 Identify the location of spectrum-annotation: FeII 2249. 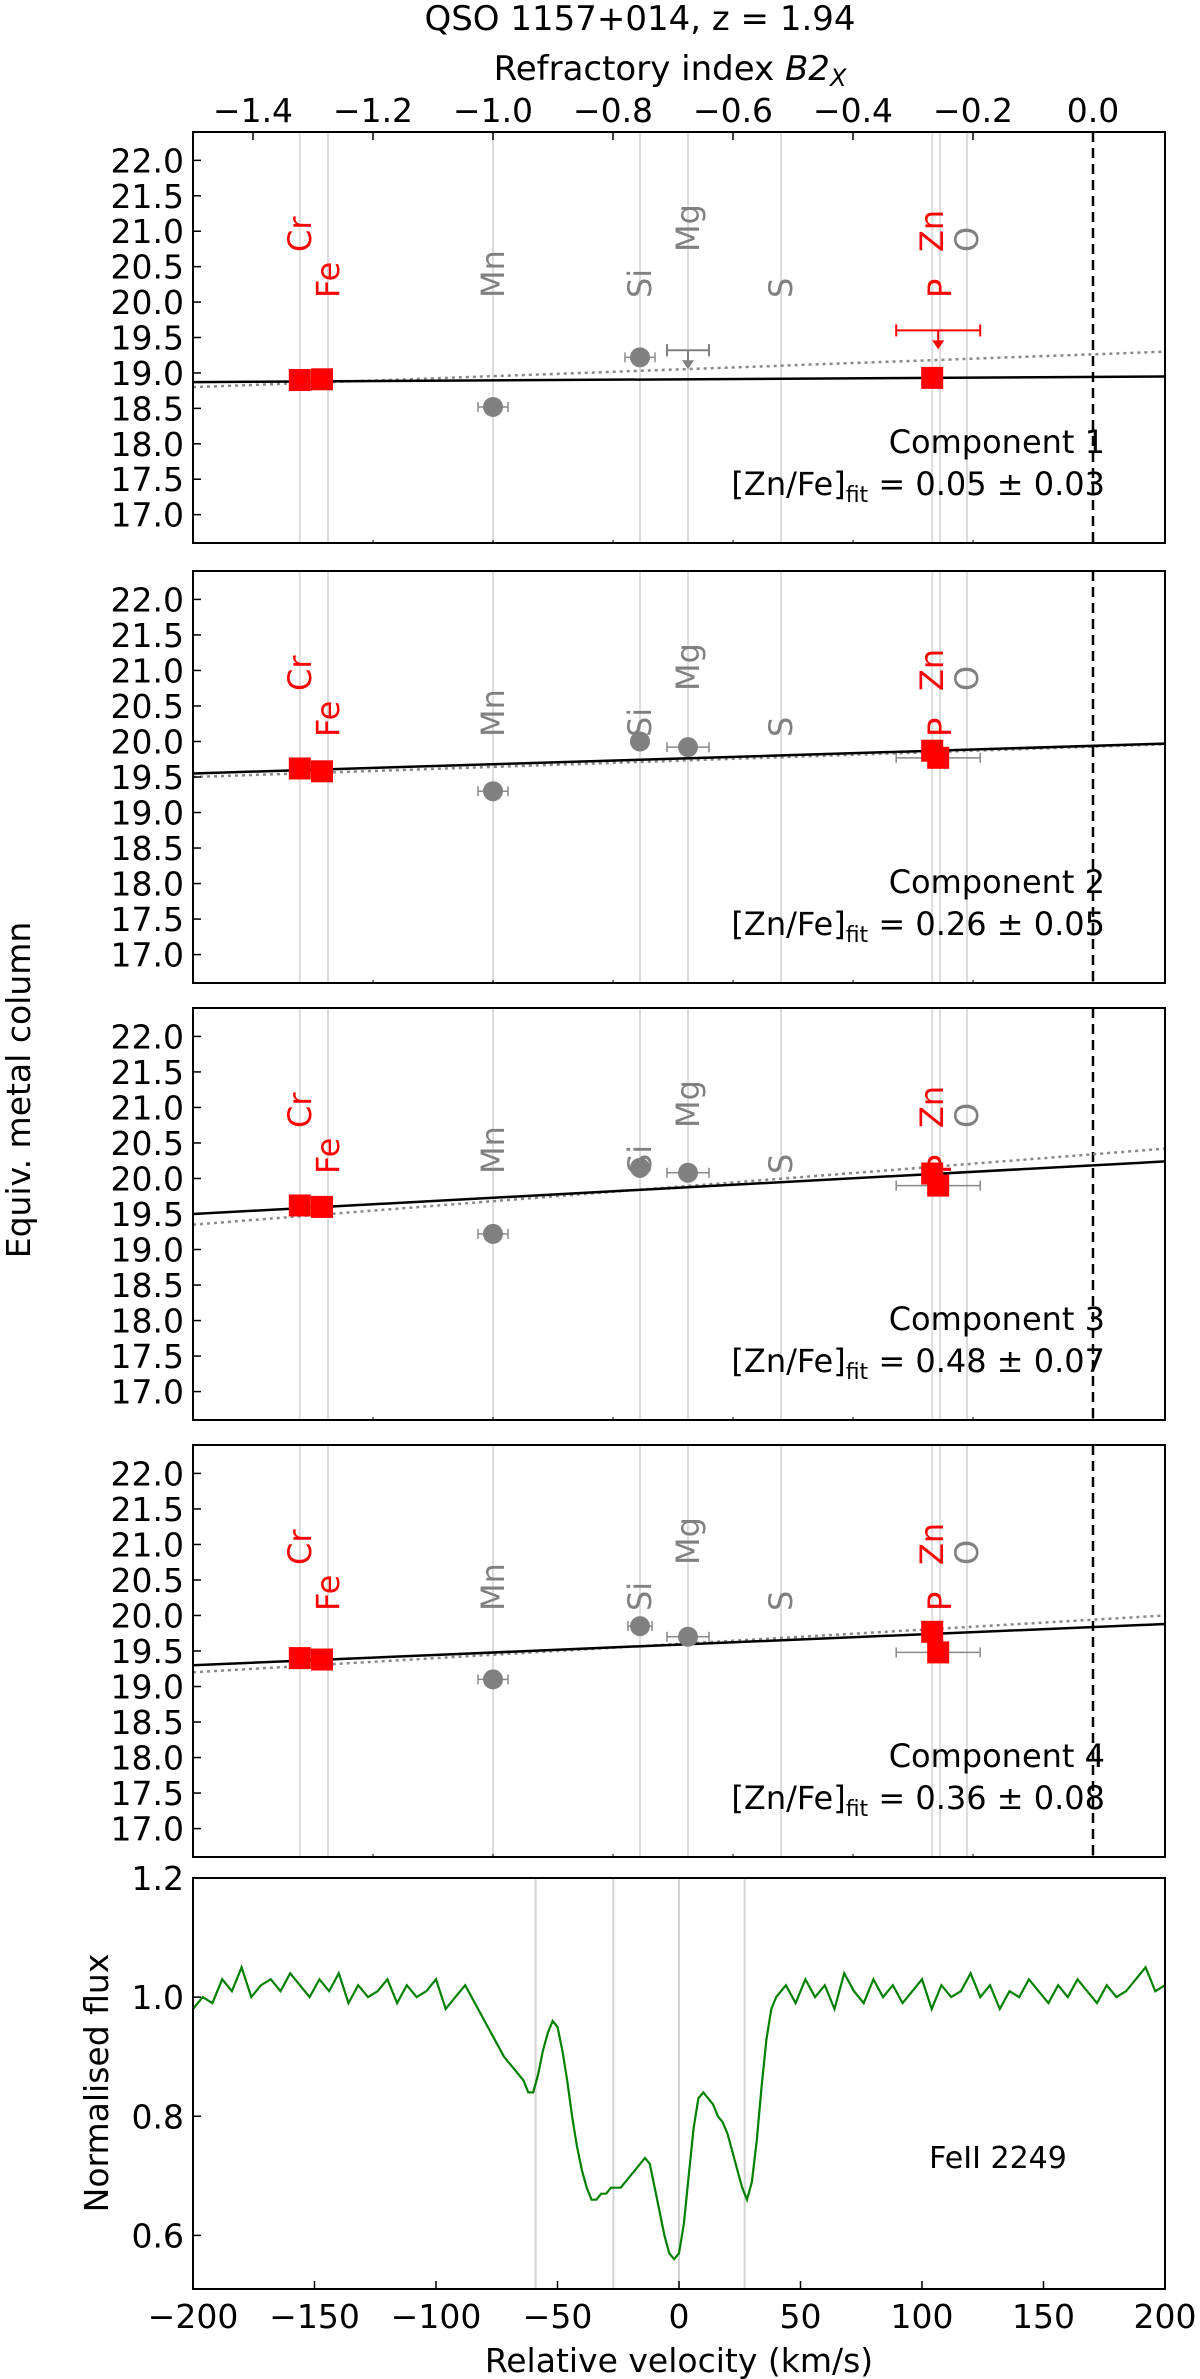
(998, 2158).